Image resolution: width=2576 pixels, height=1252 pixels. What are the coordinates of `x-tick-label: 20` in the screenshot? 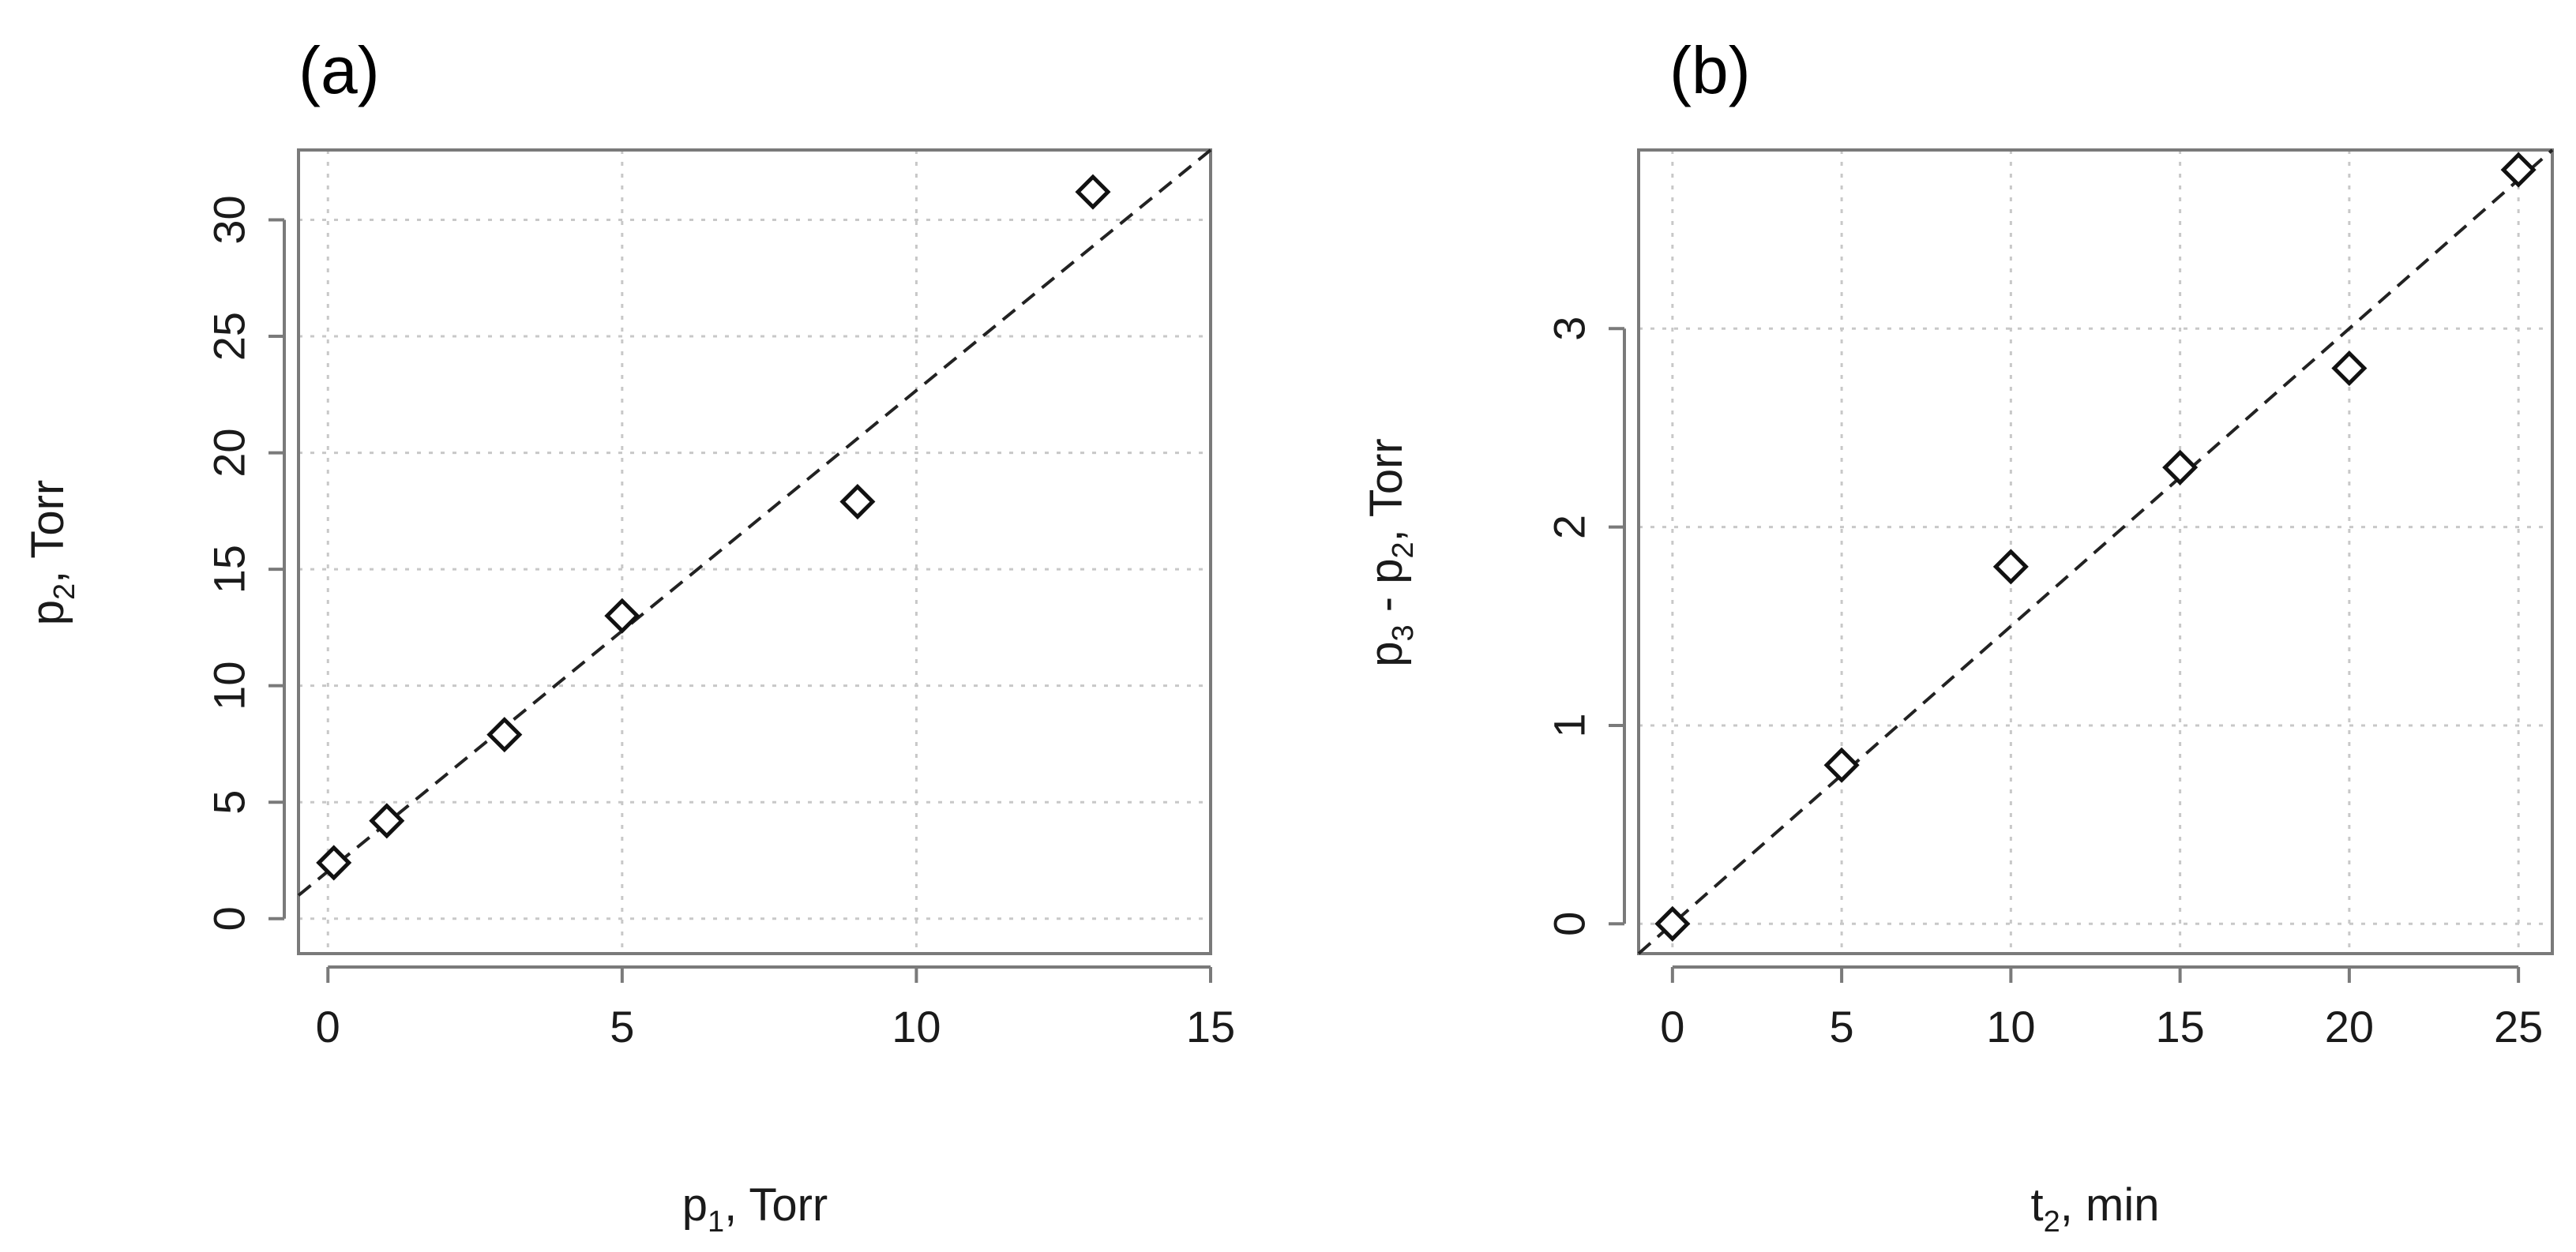 It's located at (2349, 1026).